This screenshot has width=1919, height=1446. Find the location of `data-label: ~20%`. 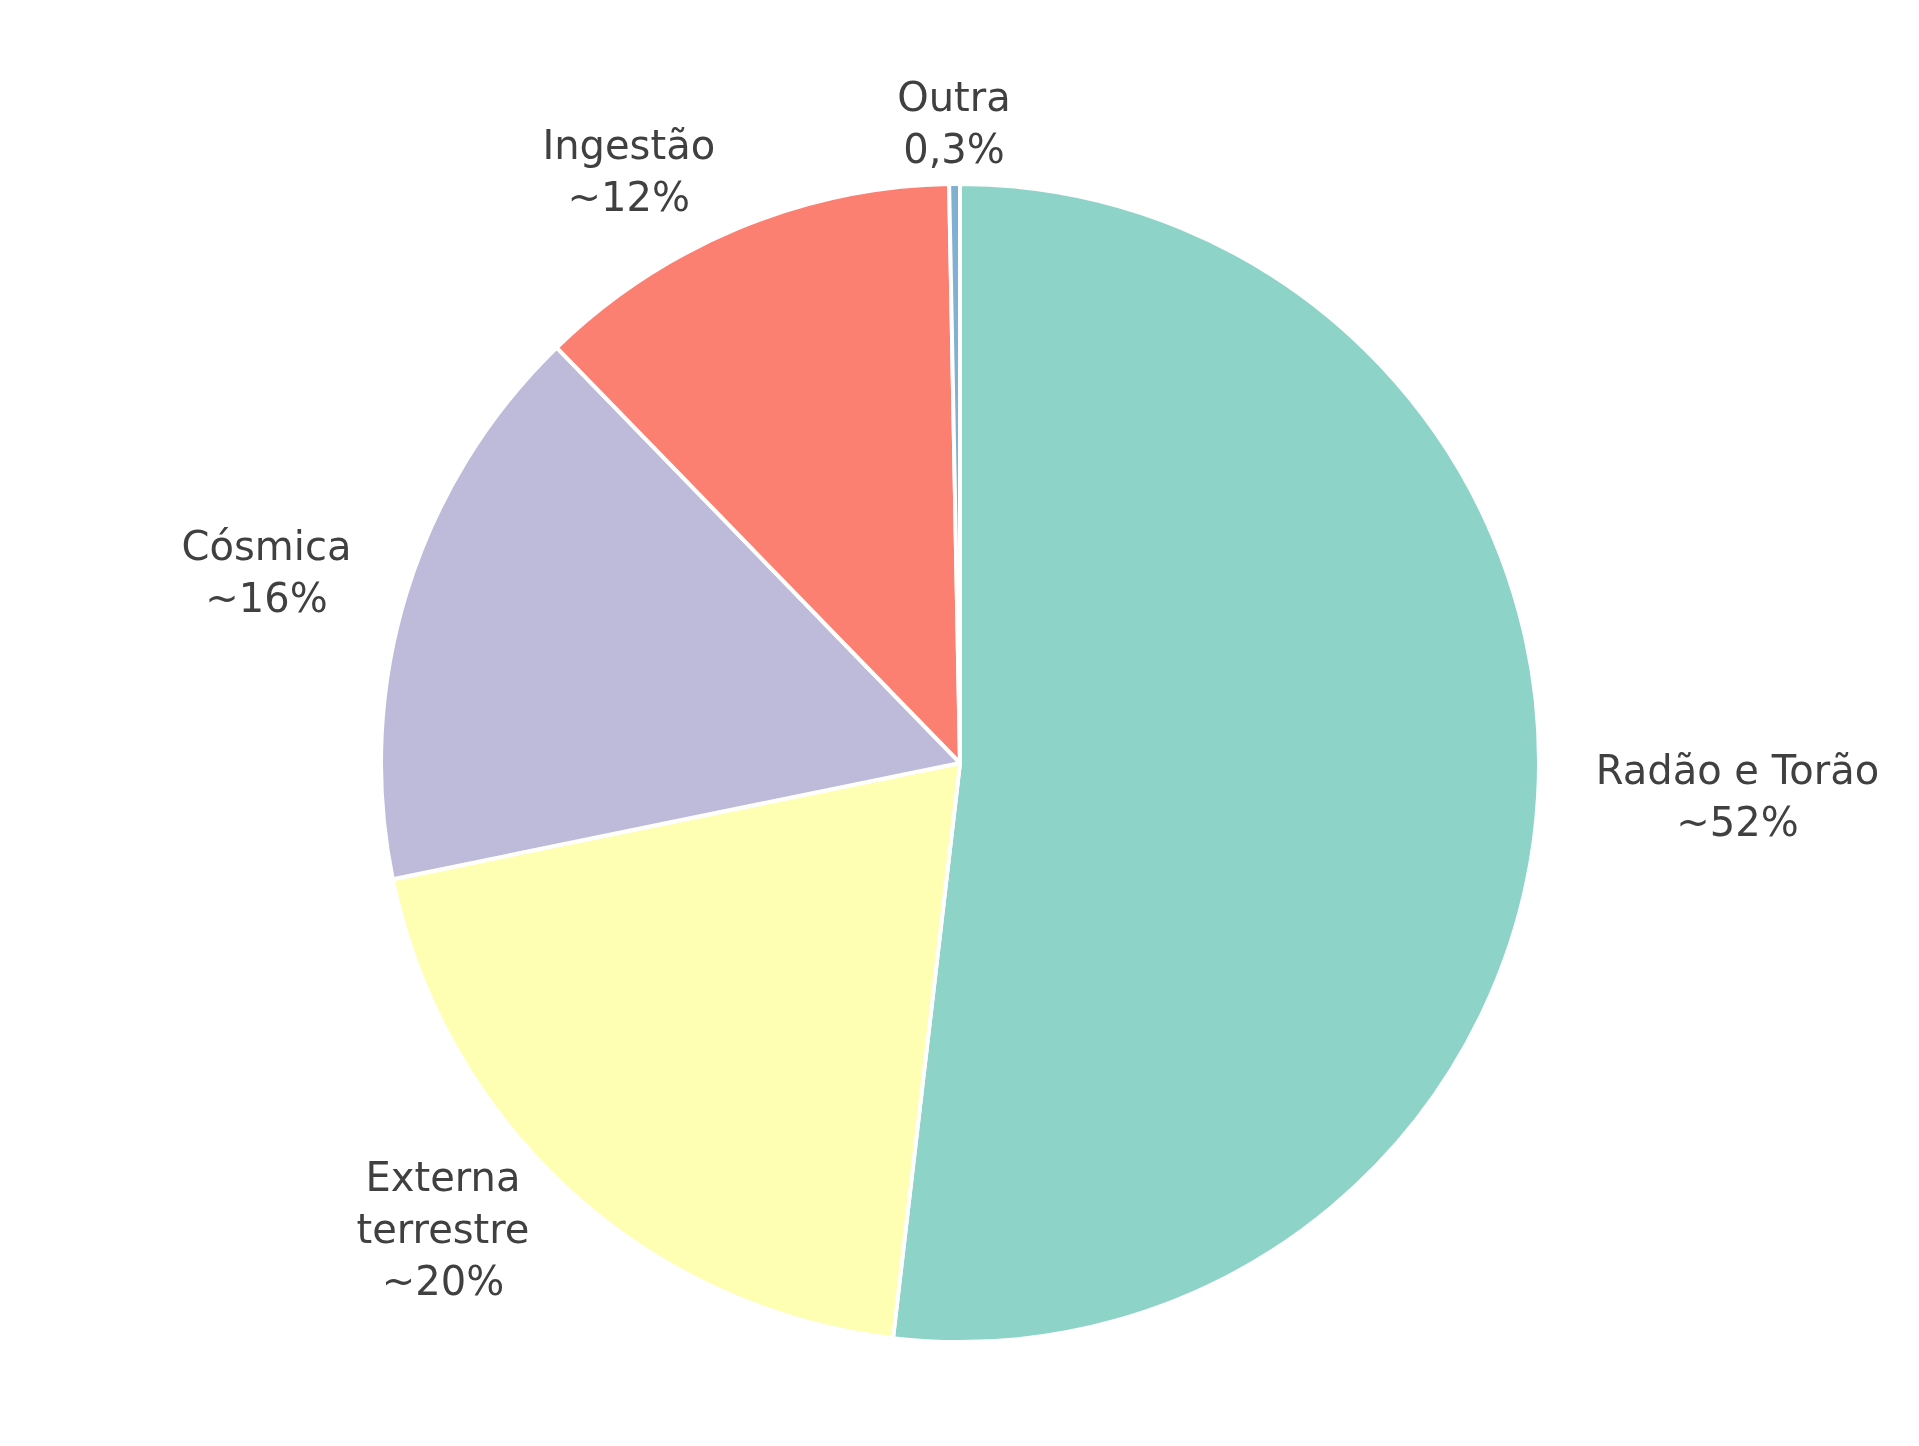

data-label: ~20% is located at coordinates (443, 1280).